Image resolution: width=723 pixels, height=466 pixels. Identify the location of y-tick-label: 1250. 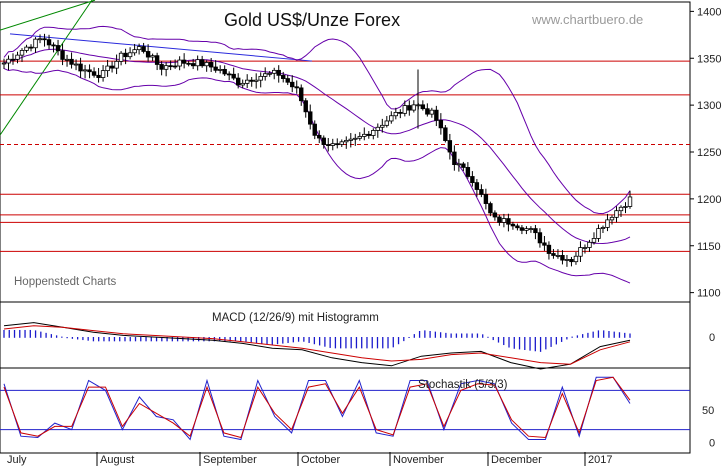
(709, 153).